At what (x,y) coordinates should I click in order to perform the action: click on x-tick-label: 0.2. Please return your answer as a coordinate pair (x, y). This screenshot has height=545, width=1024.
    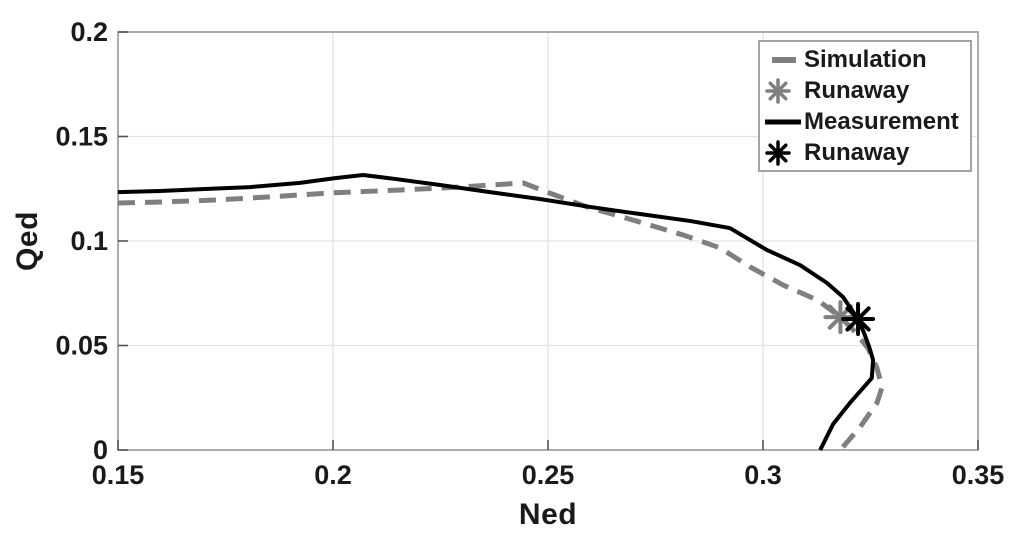
    Looking at the image, I should click on (333, 475).